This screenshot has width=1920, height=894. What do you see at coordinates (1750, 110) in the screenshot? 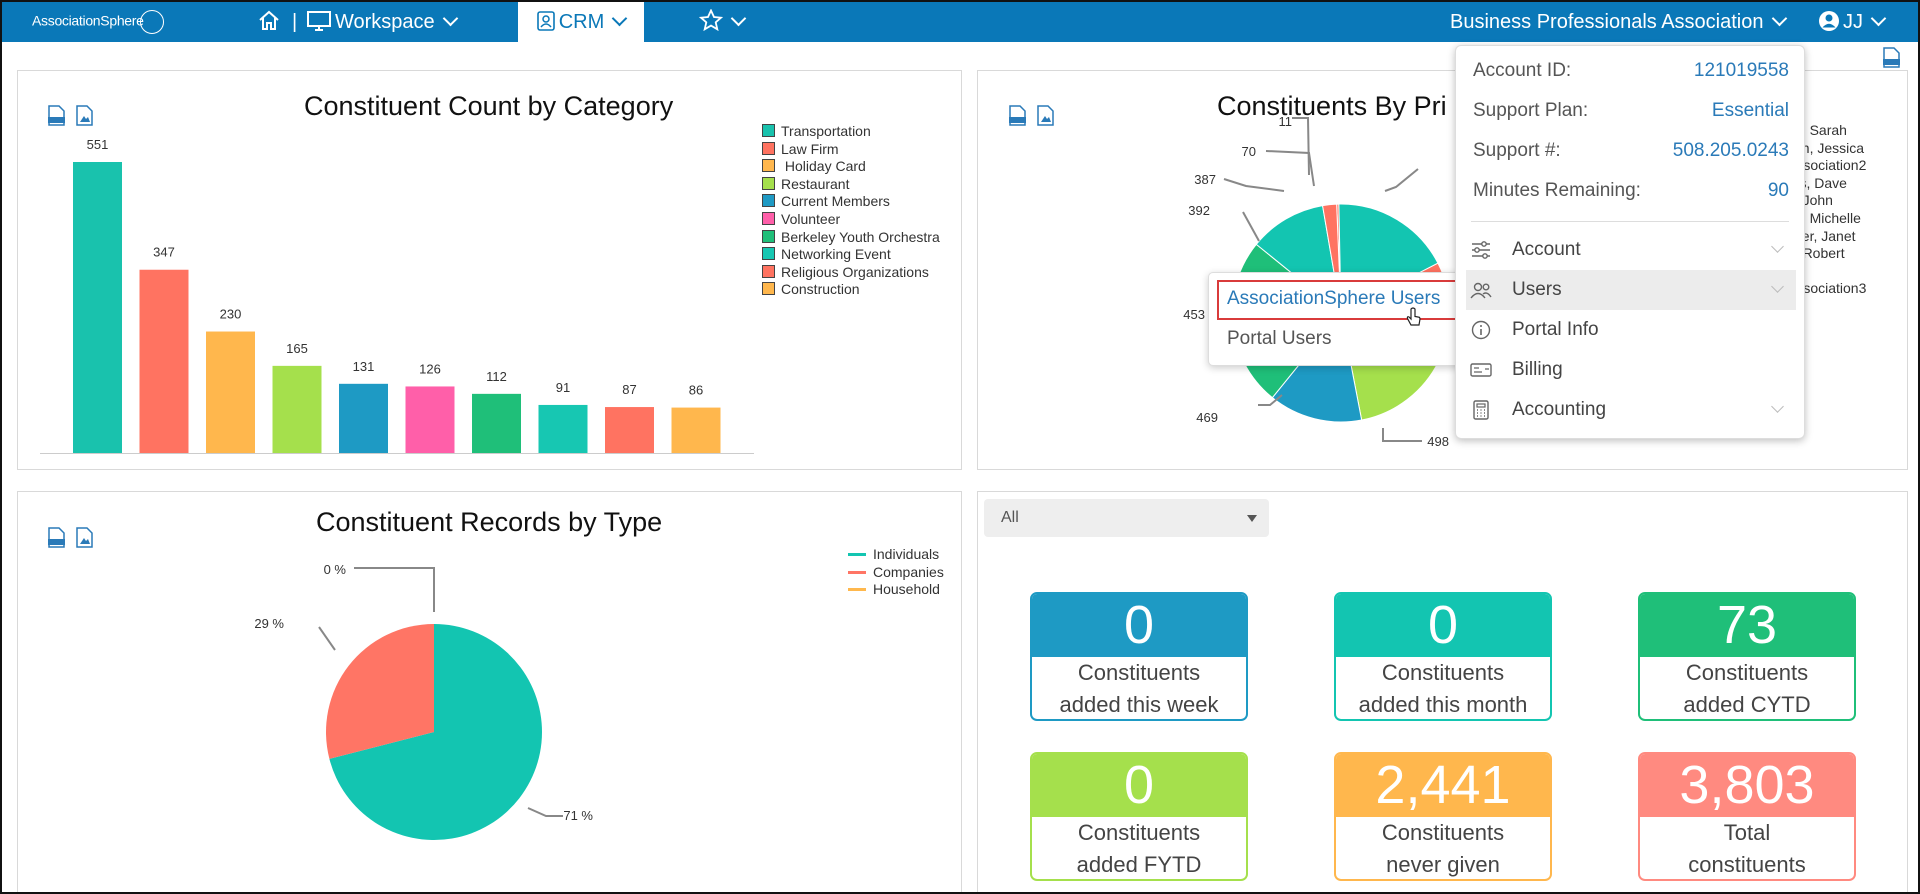
I see `support-plan-value: Essential` at bounding box center [1750, 110].